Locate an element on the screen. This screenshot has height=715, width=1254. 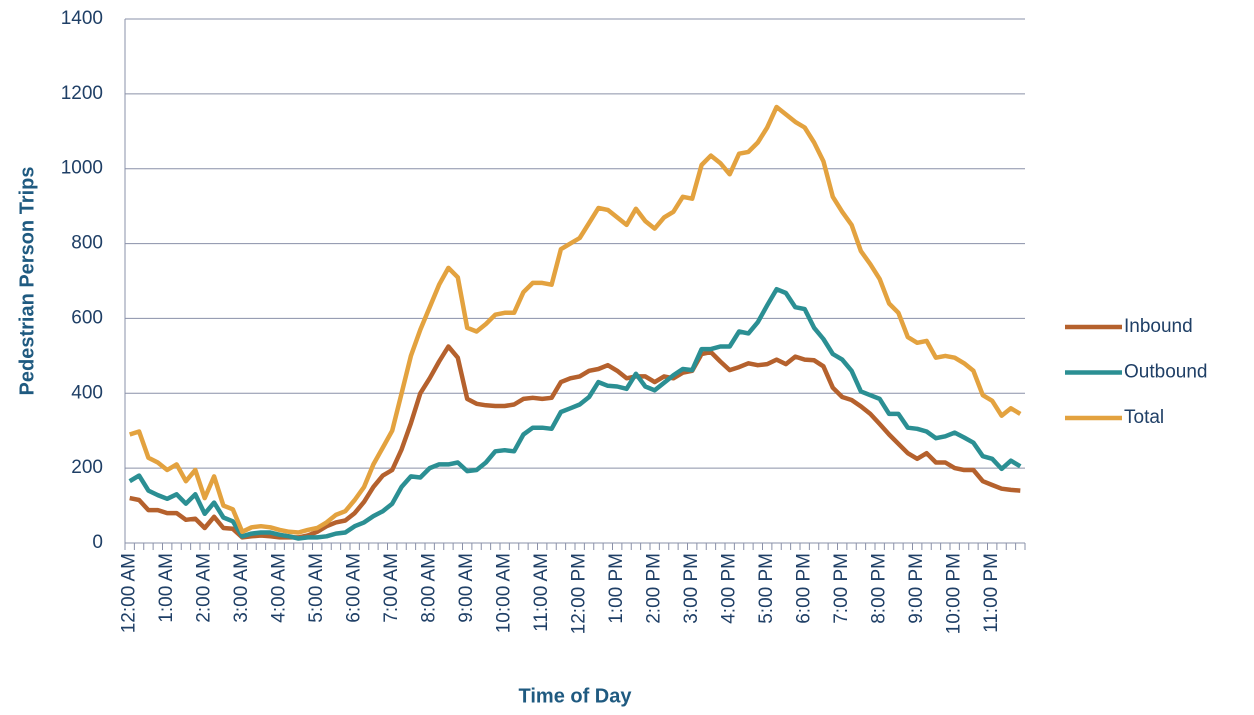
legend-label: Total is located at coordinates (1144, 417).